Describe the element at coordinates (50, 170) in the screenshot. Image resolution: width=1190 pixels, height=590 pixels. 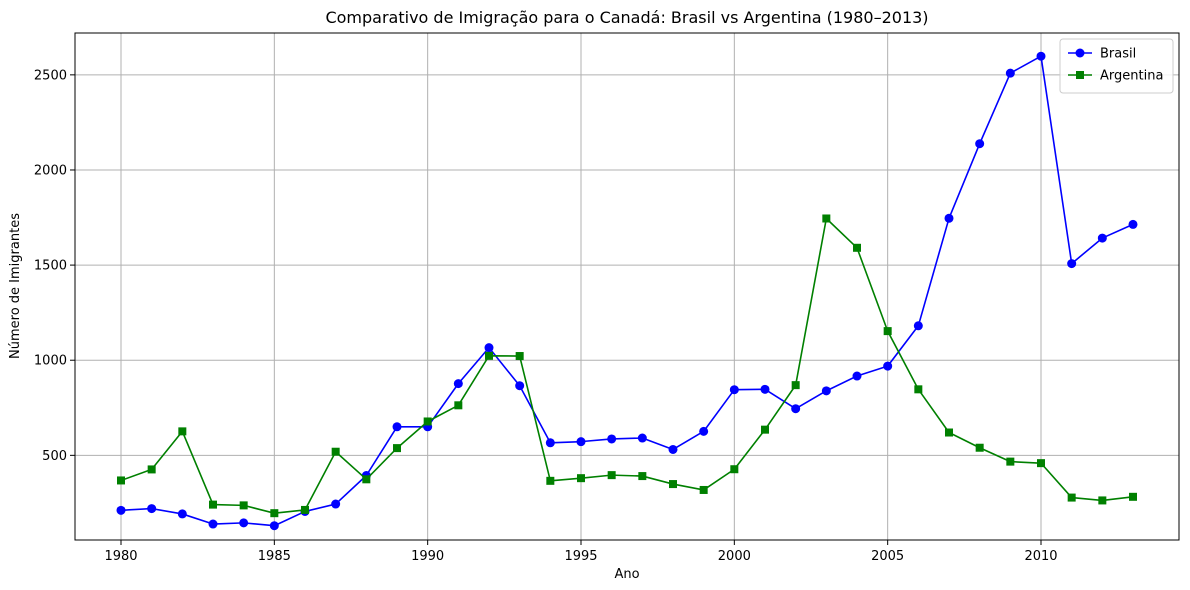
I see `y-tick-label: 2000` at that location.